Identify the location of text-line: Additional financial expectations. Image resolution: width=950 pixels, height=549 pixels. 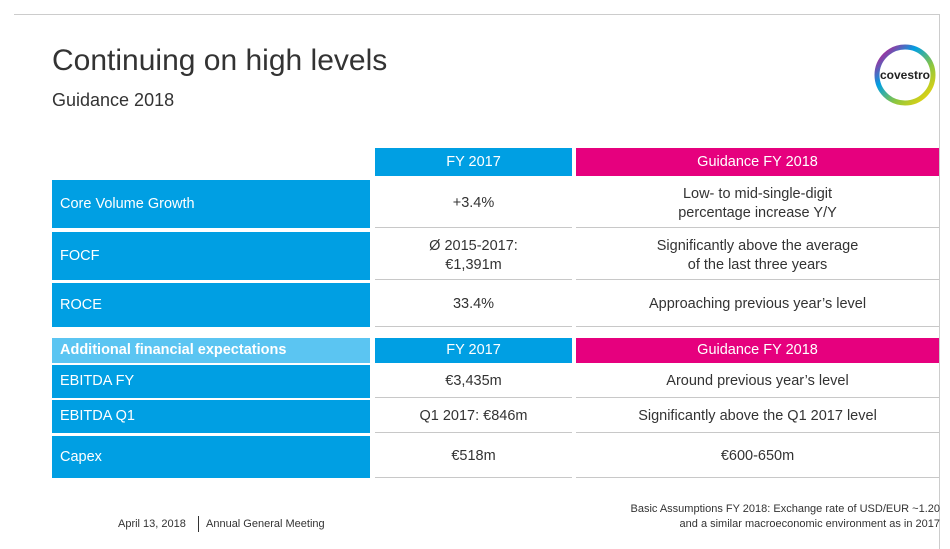
(173, 350).